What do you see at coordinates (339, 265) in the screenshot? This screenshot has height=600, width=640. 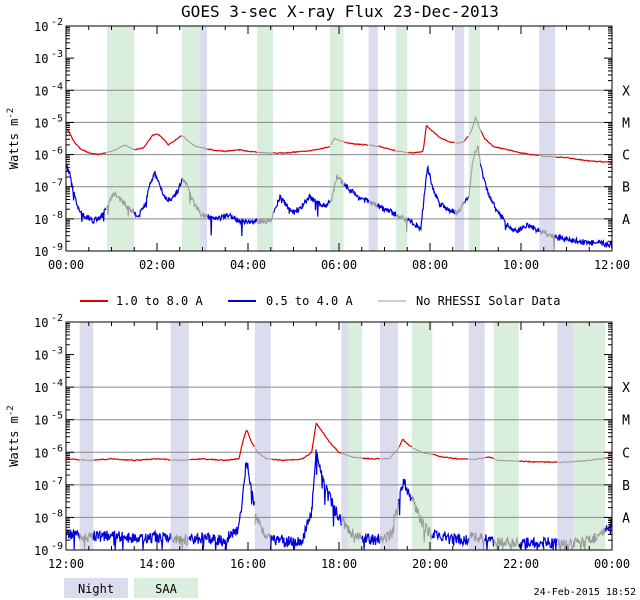 I see `x-tick-label: 06:00` at bounding box center [339, 265].